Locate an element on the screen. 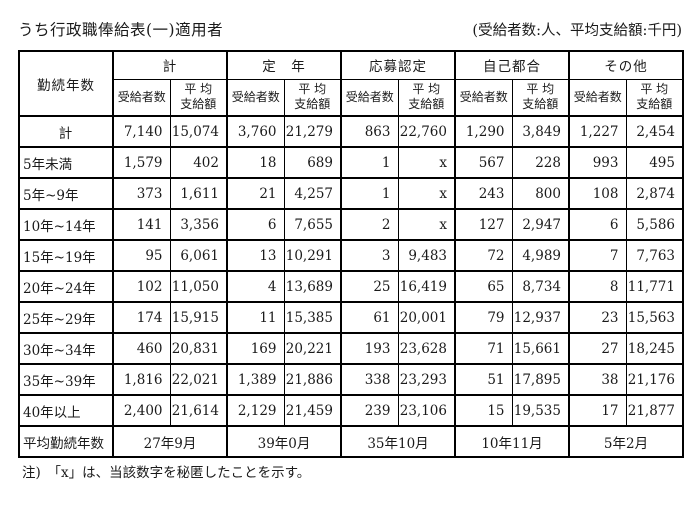  recipients-cell: 243 is located at coordinates (483, 193).